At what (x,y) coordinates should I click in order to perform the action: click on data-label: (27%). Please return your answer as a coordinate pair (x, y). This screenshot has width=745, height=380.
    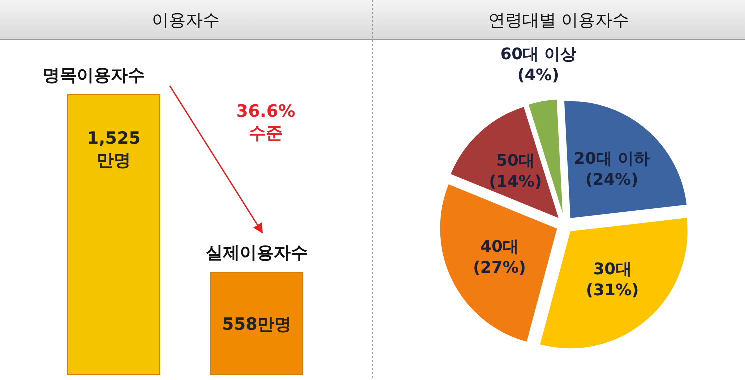
    Looking at the image, I should click on (499, 267).